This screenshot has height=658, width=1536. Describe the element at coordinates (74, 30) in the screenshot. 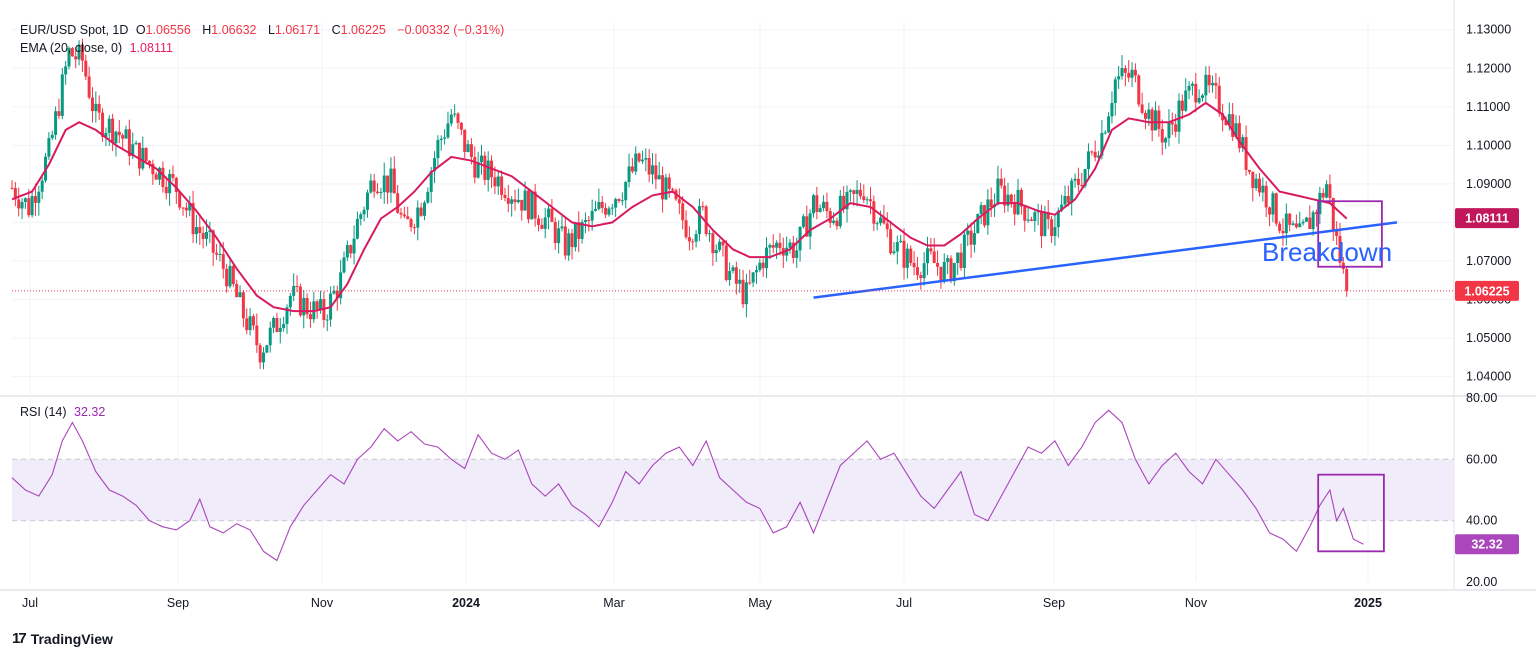

I see `symbol-label: EUR/USD Spot, 1D` at that location.